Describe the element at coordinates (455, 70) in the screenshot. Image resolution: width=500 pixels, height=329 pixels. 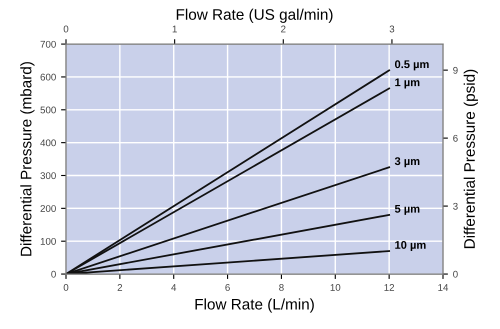
I see `y2-tick-label: 9` at that location.